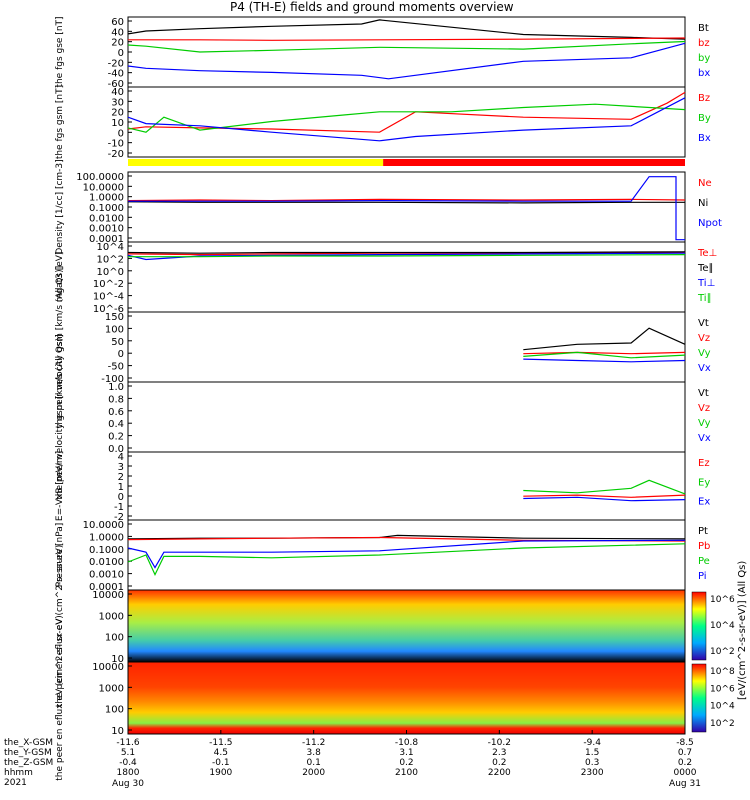 This screenshot has height=800, width=750. I want to click on series-line-Ez, so click(604, 496).